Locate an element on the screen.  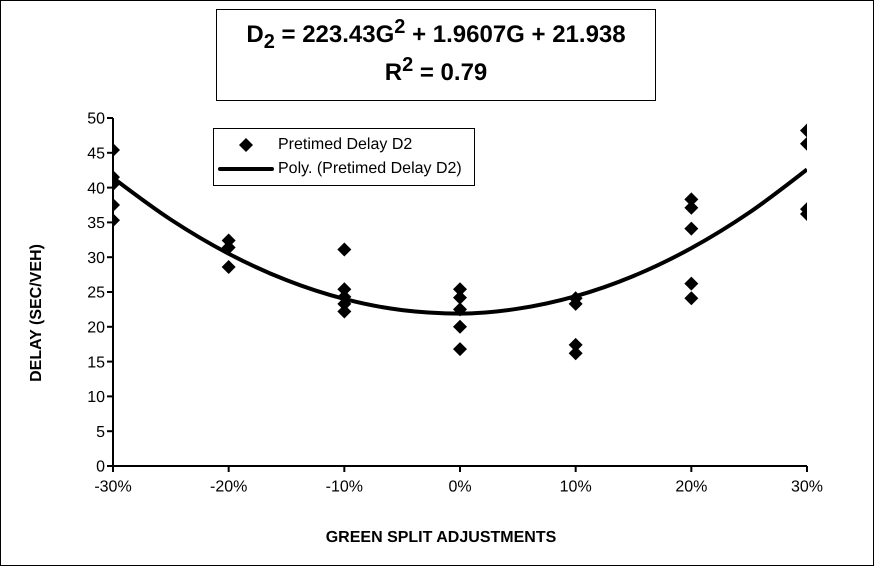
x-tick-label: 20% is located at coordinates (691, 487).